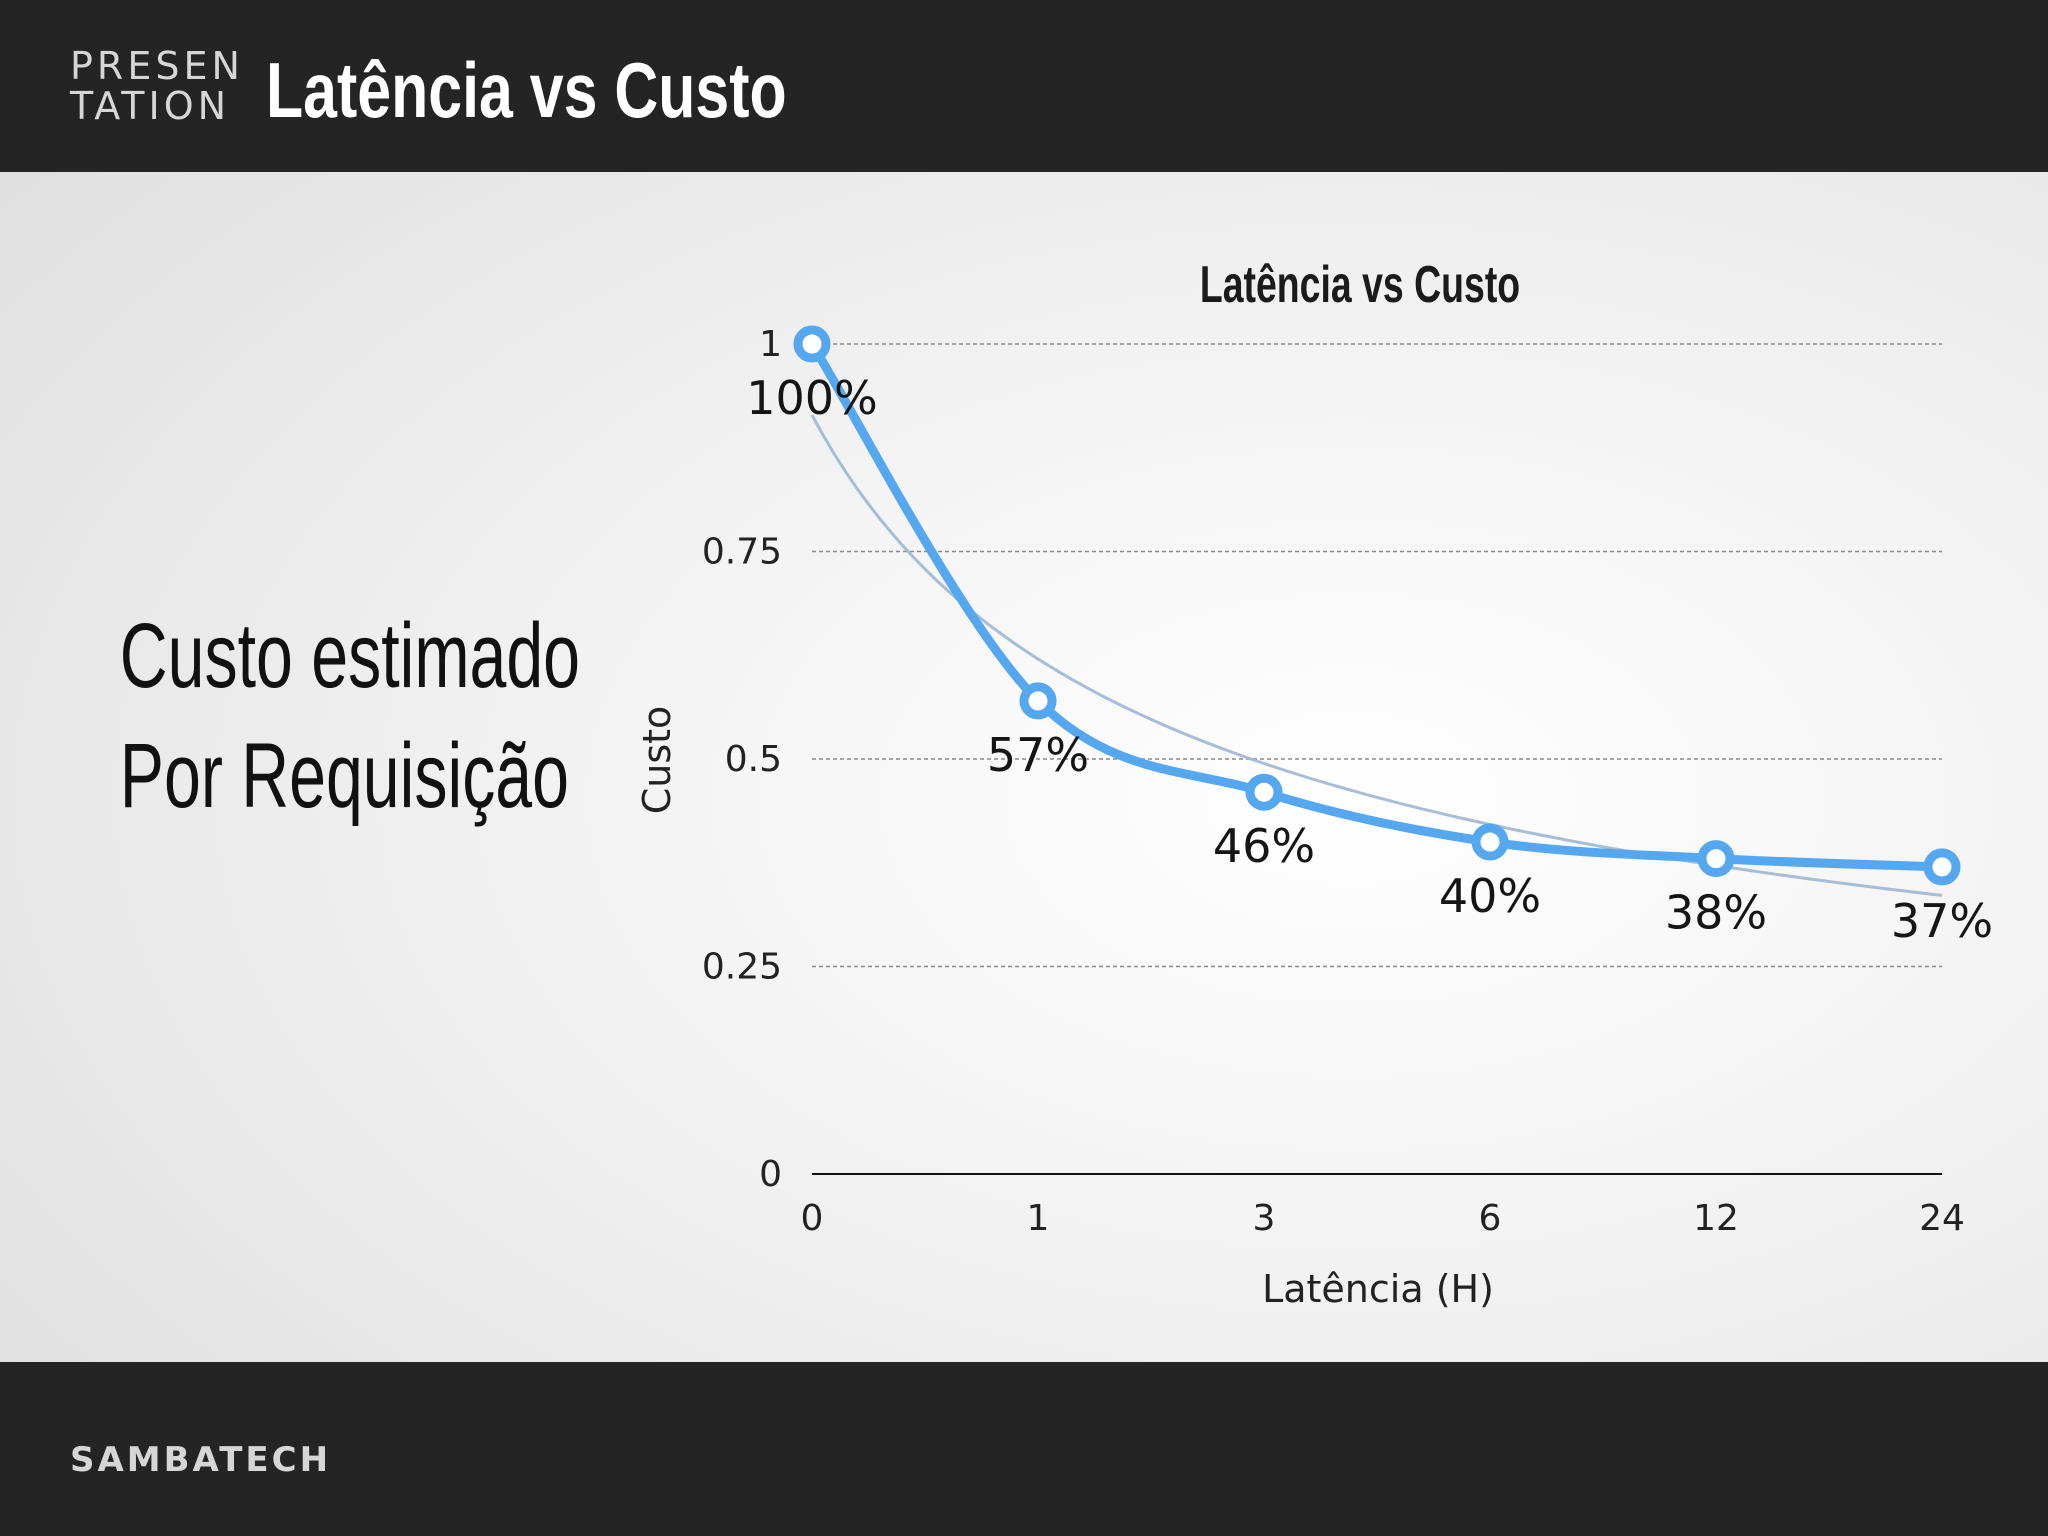 The width and height of the screenshot is (2048, 1536). I want to click on brand-line-1: PRESEN, so click(157, 66).